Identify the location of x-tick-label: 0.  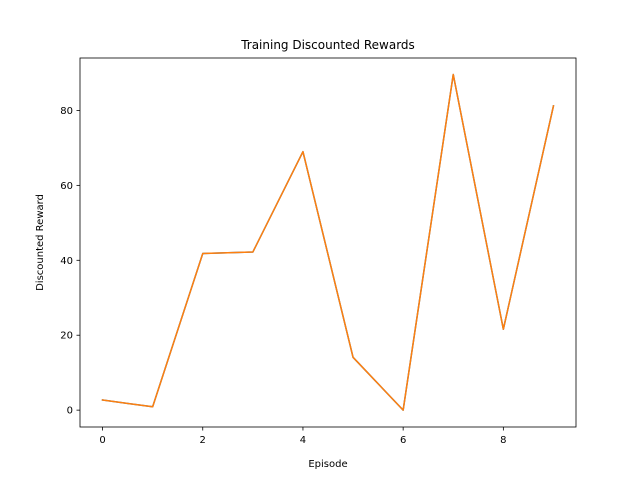
(102, 440).